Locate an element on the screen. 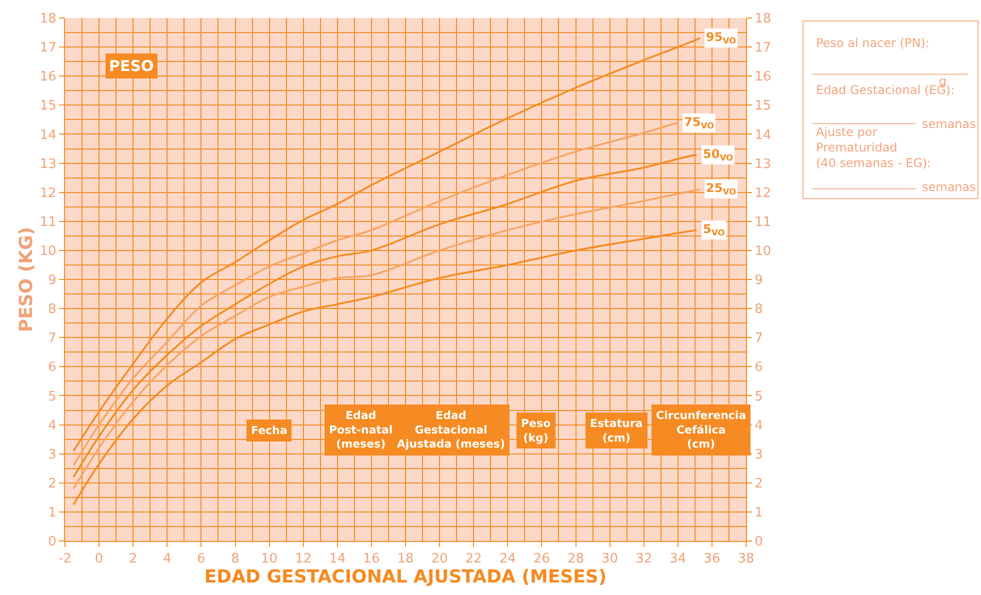 This screenshot has height=595, width=981. y2-tick-label: 18 is located at coordinates (763, 19).